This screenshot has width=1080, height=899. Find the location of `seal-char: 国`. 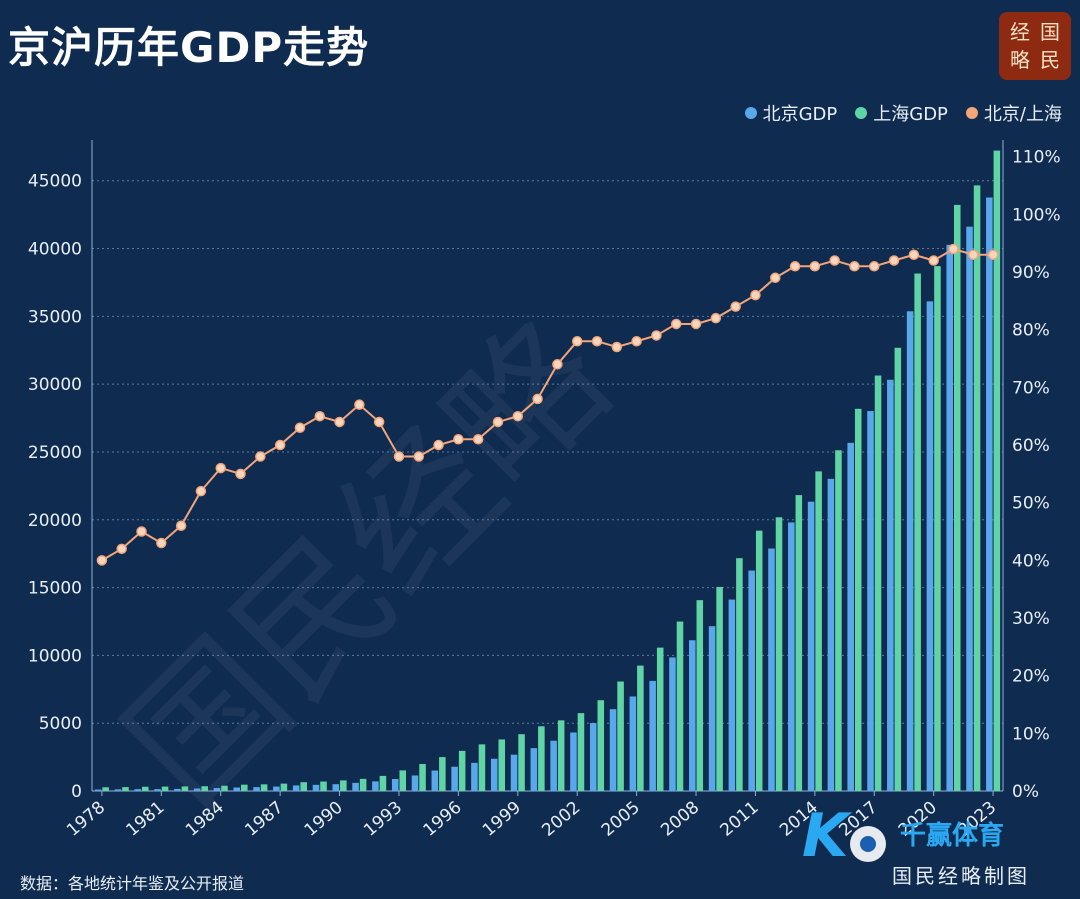

seal-char: 国 is located at coordinates (1050, 32).